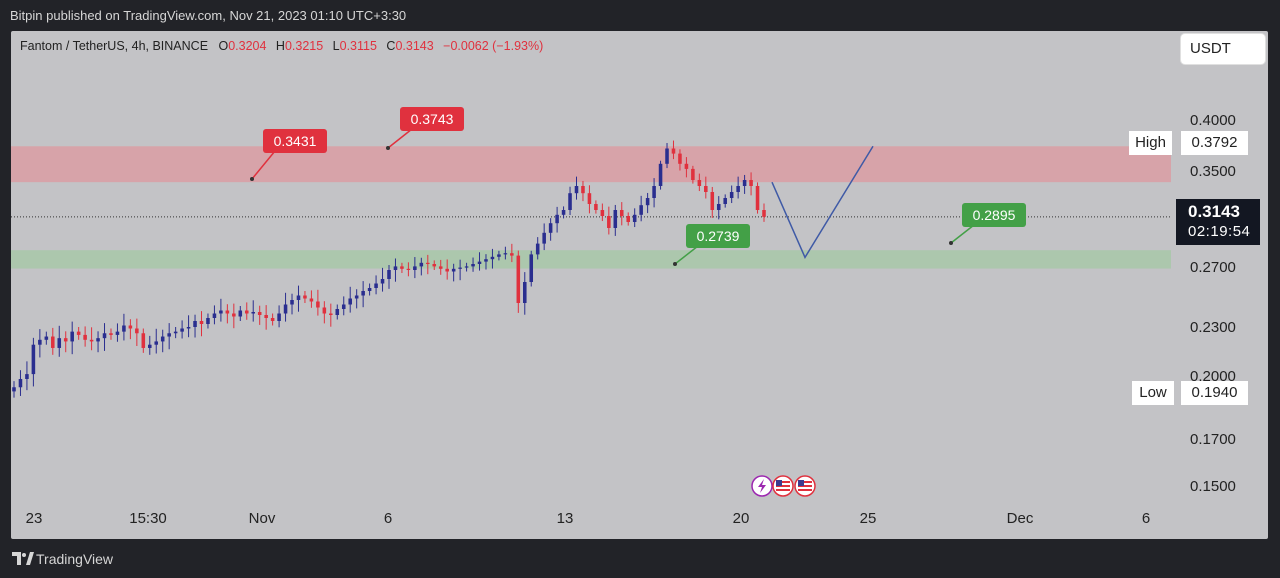  Describe the element at coordinates (288, 155) in the screenshot. I see `resistance-callout: 0.3431` at that location.